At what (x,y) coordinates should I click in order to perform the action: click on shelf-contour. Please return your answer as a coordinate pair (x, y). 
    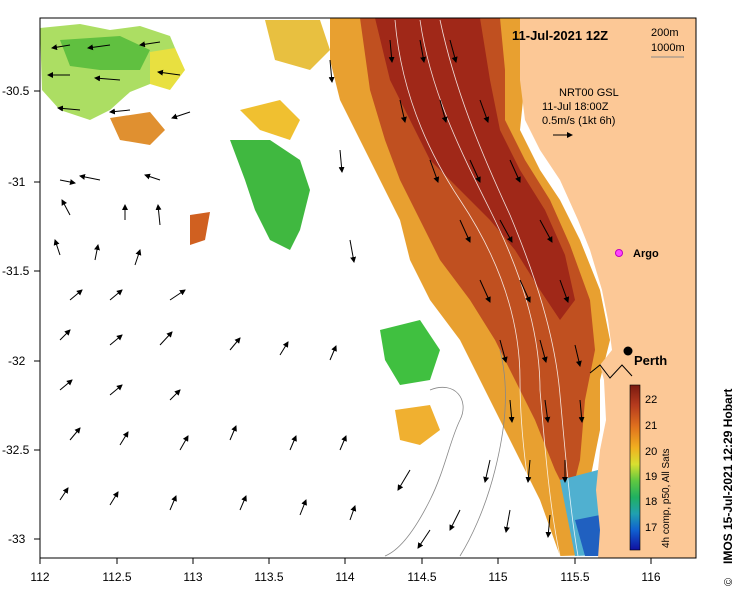
    Looking at the image, I should click on (445, 453).